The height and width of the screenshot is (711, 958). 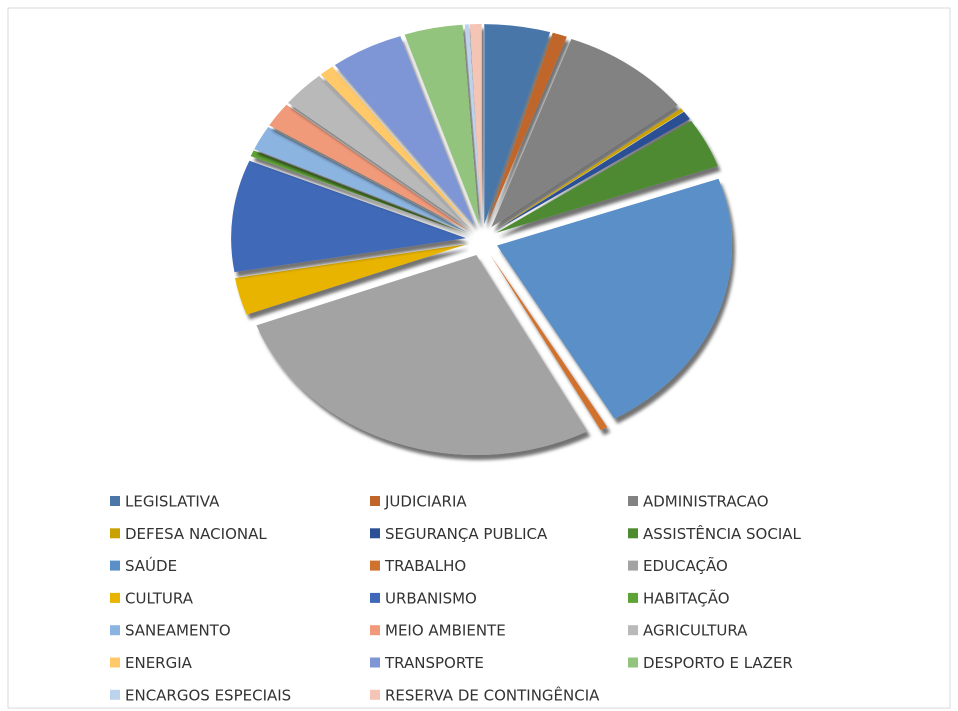 I want to click on legend-label: SEGURANÇA PUBLICA, so click(x=466, y=534).